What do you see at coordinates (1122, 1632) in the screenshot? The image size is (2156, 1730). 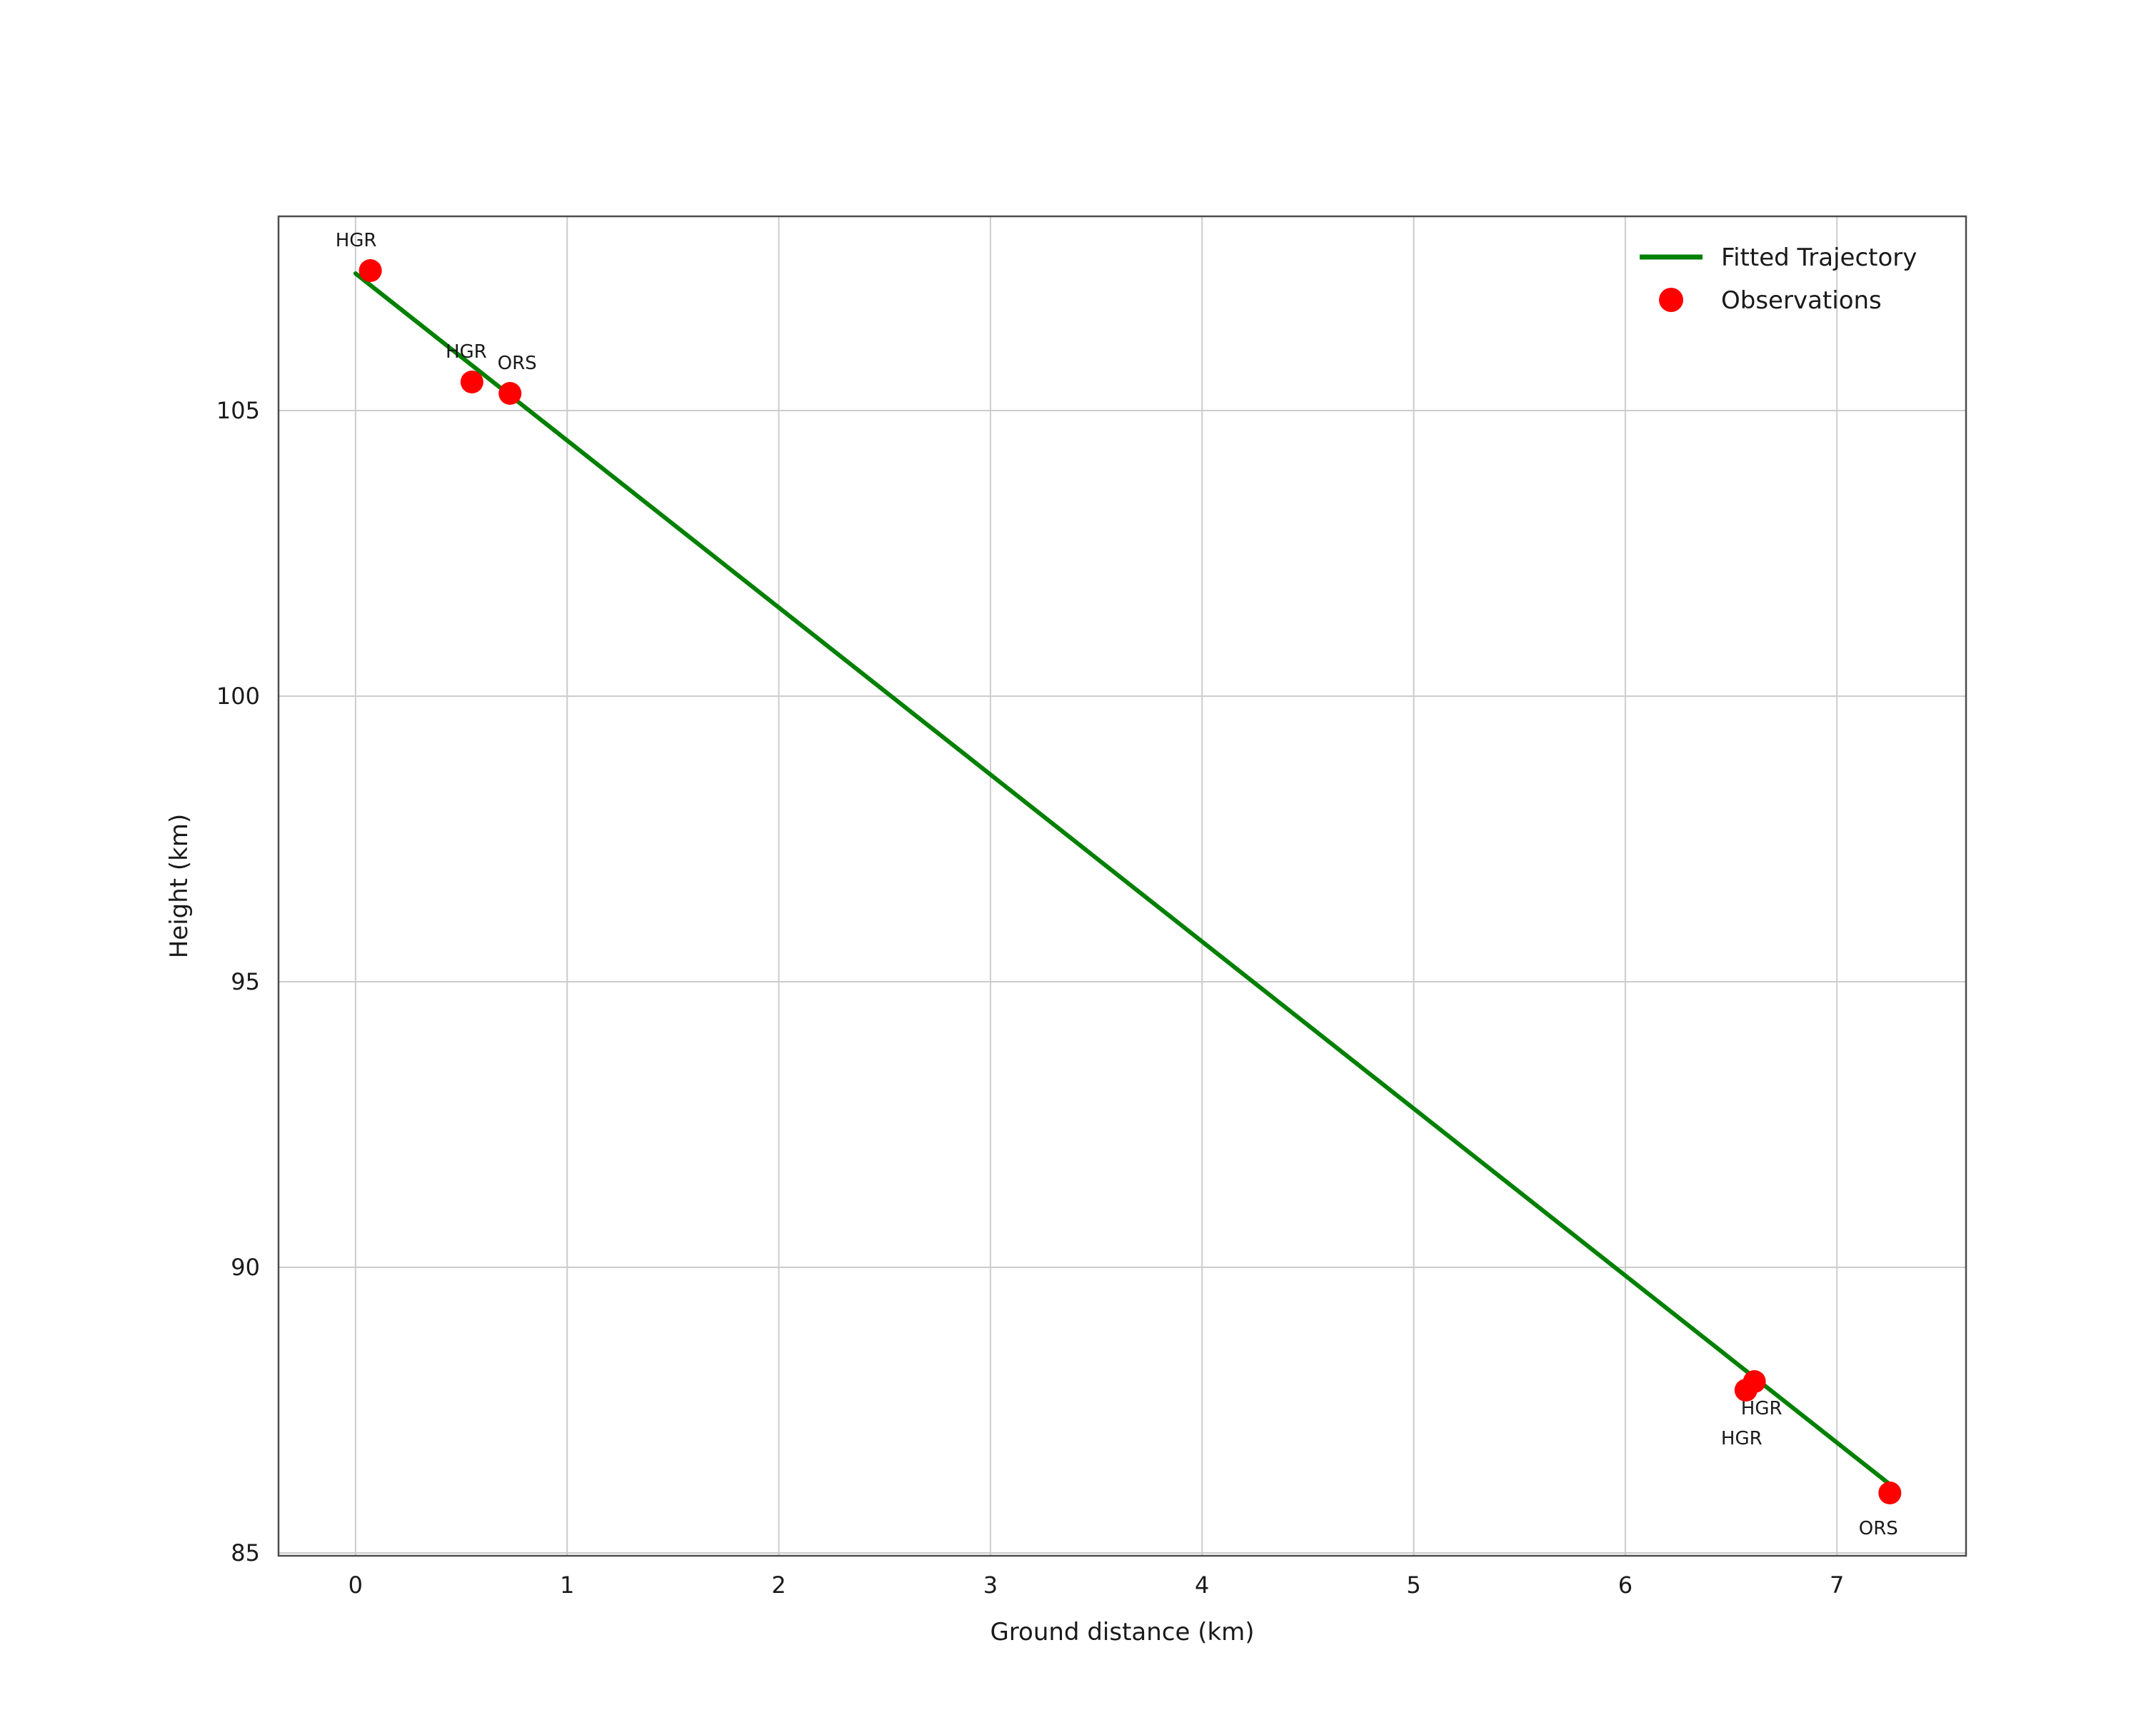 I see `x-axis-label: Ground distance (km)` at bounding box center [1122, 1632].